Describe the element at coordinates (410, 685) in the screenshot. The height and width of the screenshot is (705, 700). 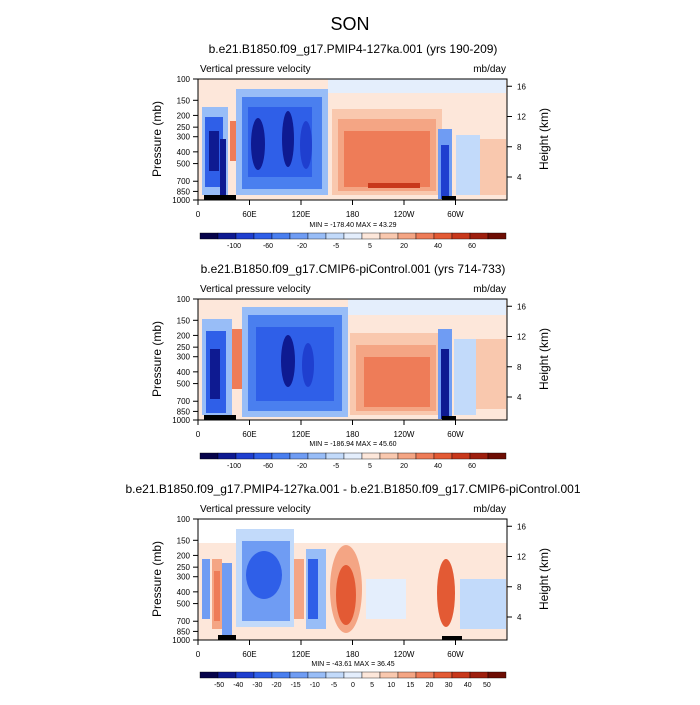
I see `colorbar-label: 15` at that location.